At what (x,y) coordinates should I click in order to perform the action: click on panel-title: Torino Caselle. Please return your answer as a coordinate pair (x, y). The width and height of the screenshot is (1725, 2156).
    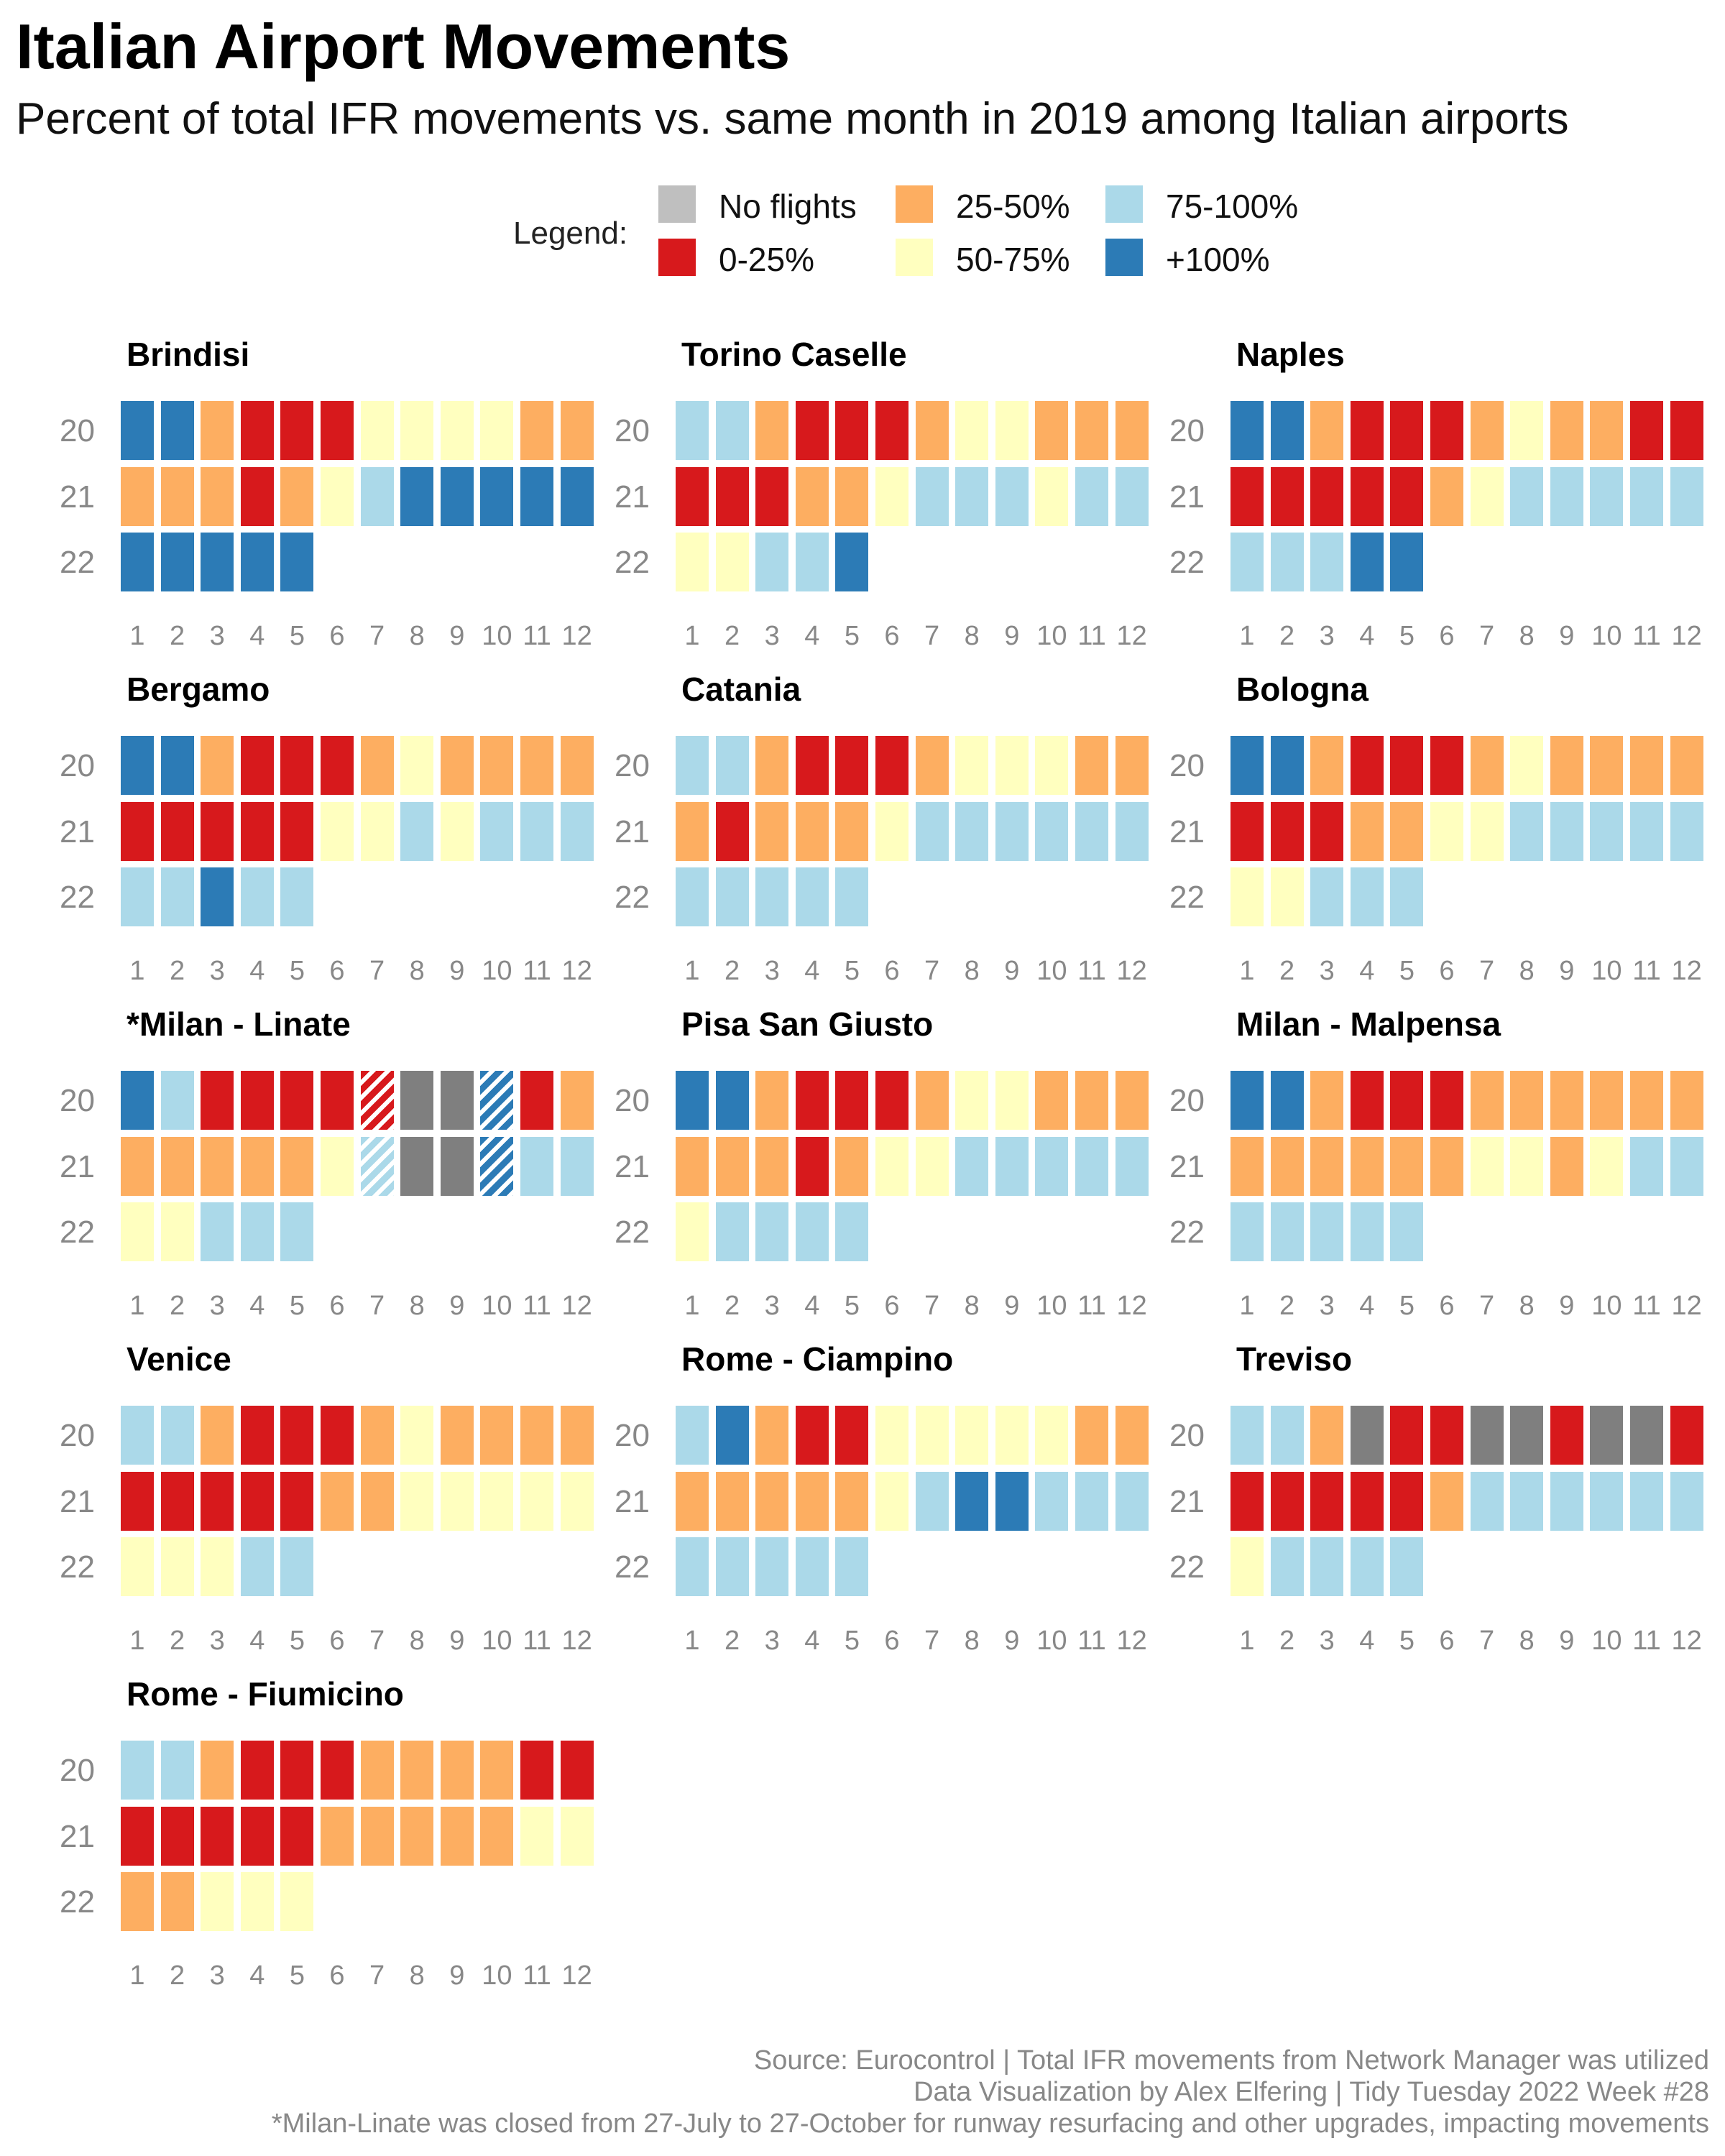
    Looking at the image, I should click on (794, 355).